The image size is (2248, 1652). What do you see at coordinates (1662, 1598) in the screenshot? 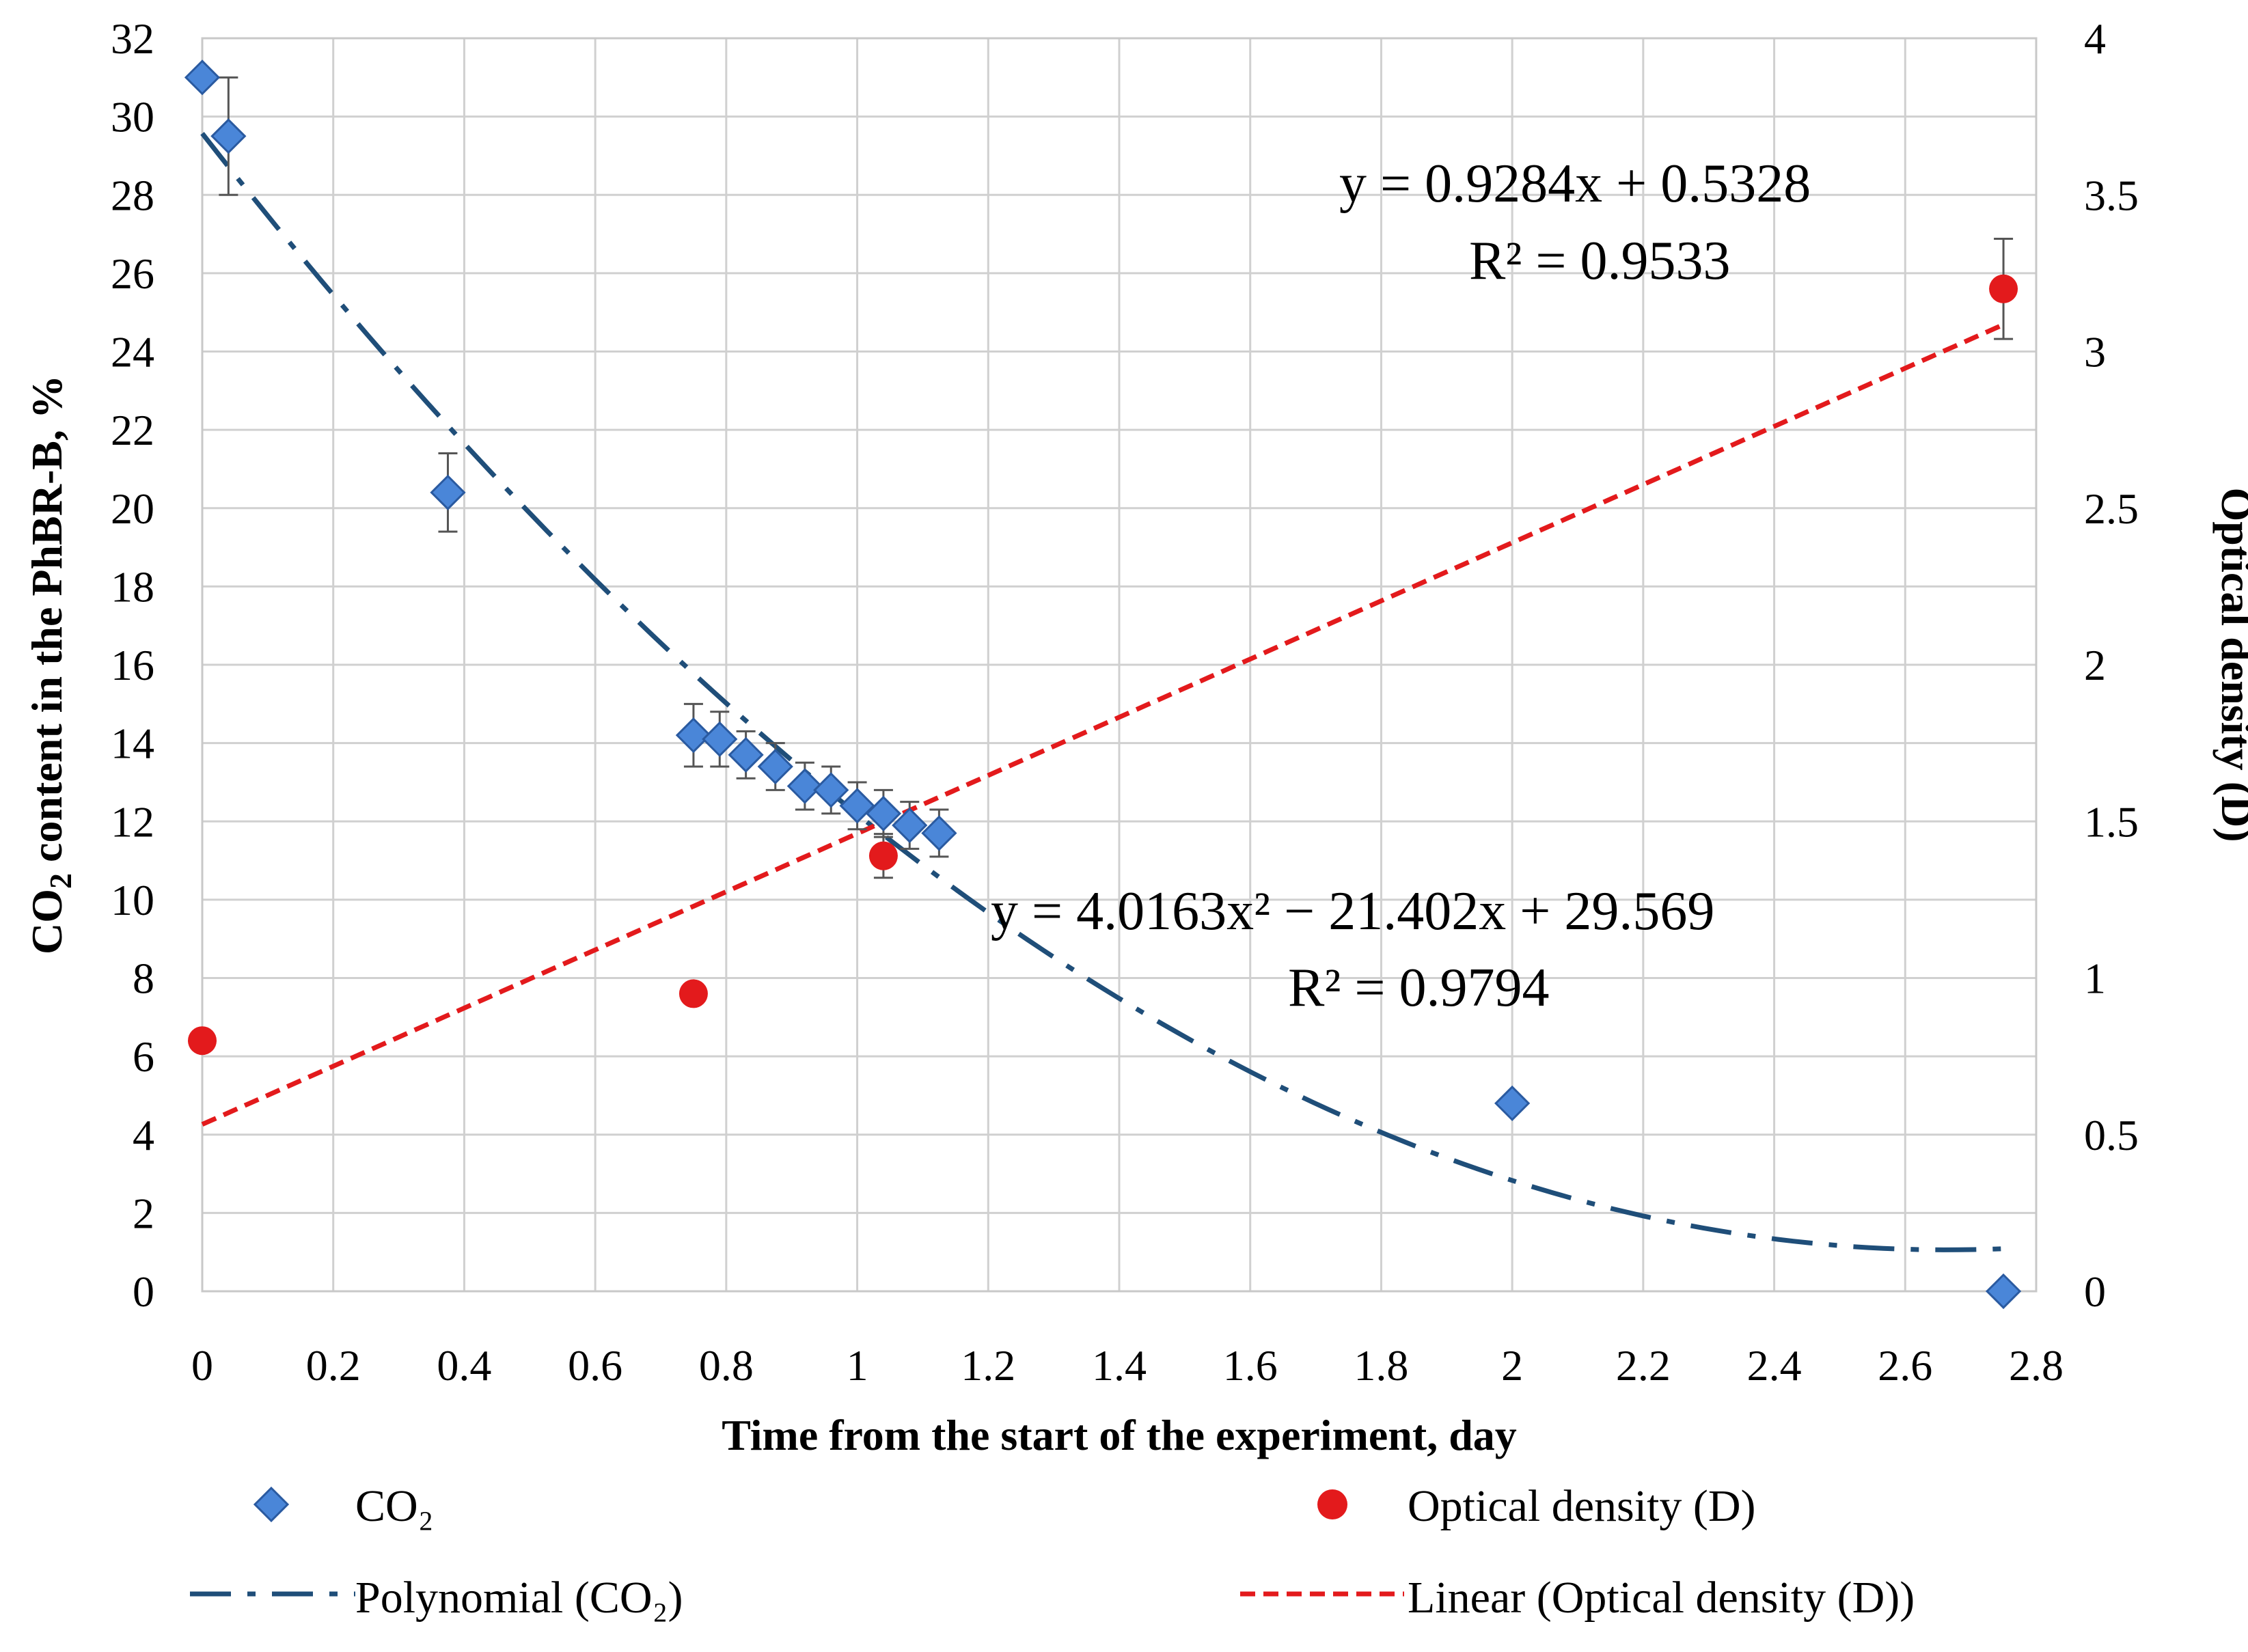
I see `legend-linear-label: Linear (Optical density (D))` at bounding box center [1662, 1598].